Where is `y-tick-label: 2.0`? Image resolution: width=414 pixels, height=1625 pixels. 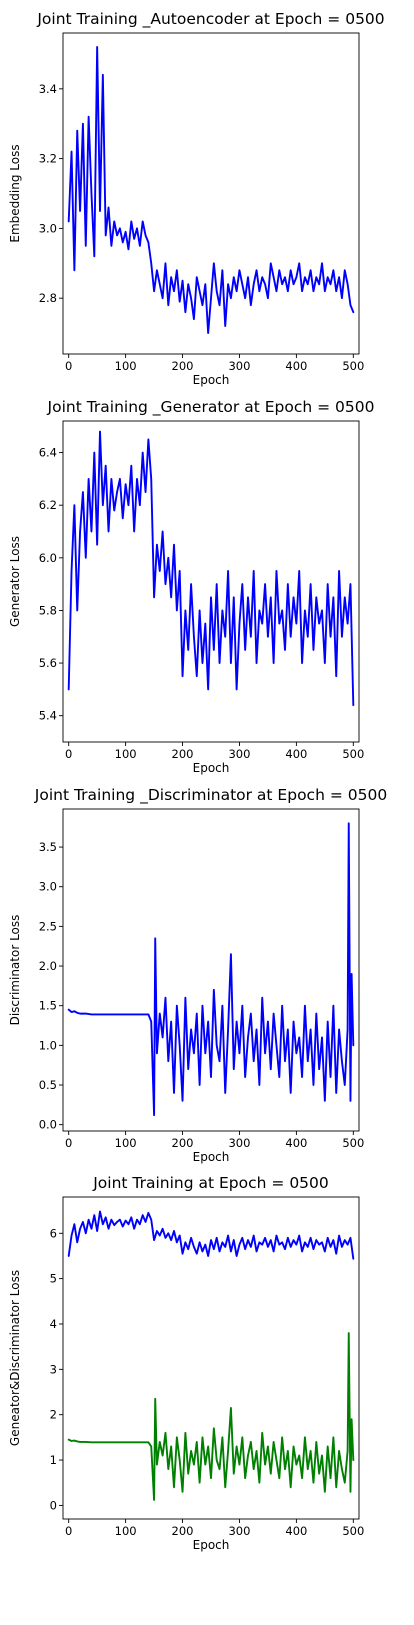
y-tick-label: 2.0 is located at coordinates (48, 966).